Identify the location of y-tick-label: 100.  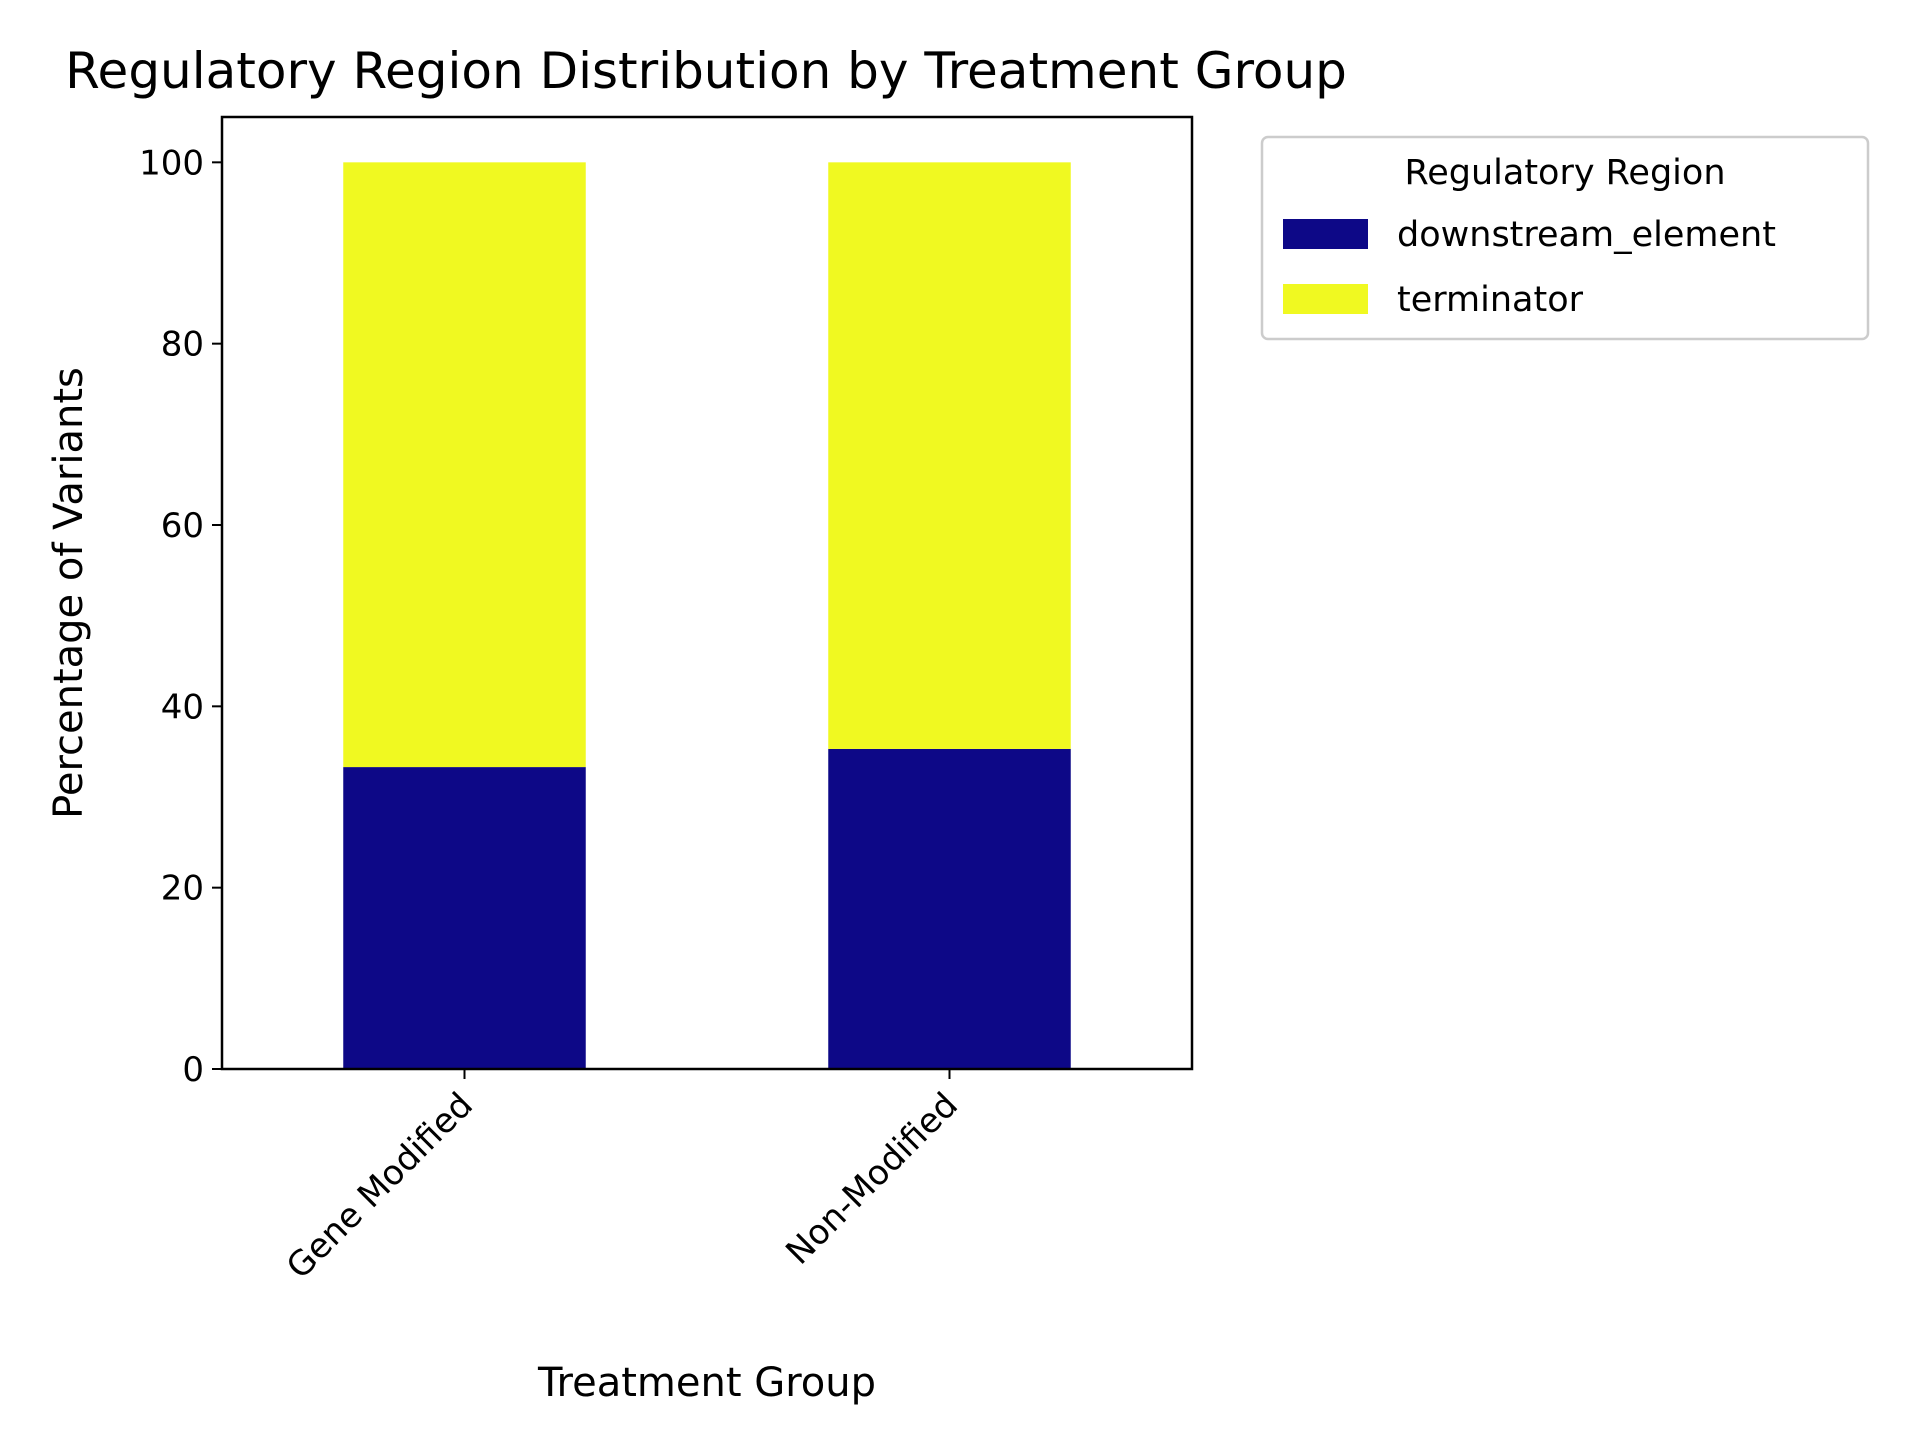
(171, 163).